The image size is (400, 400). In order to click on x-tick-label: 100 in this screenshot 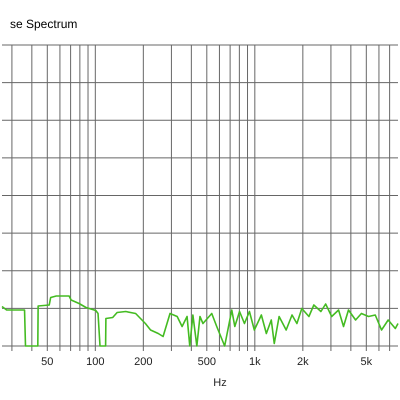, I will do `click(95, 362)`.